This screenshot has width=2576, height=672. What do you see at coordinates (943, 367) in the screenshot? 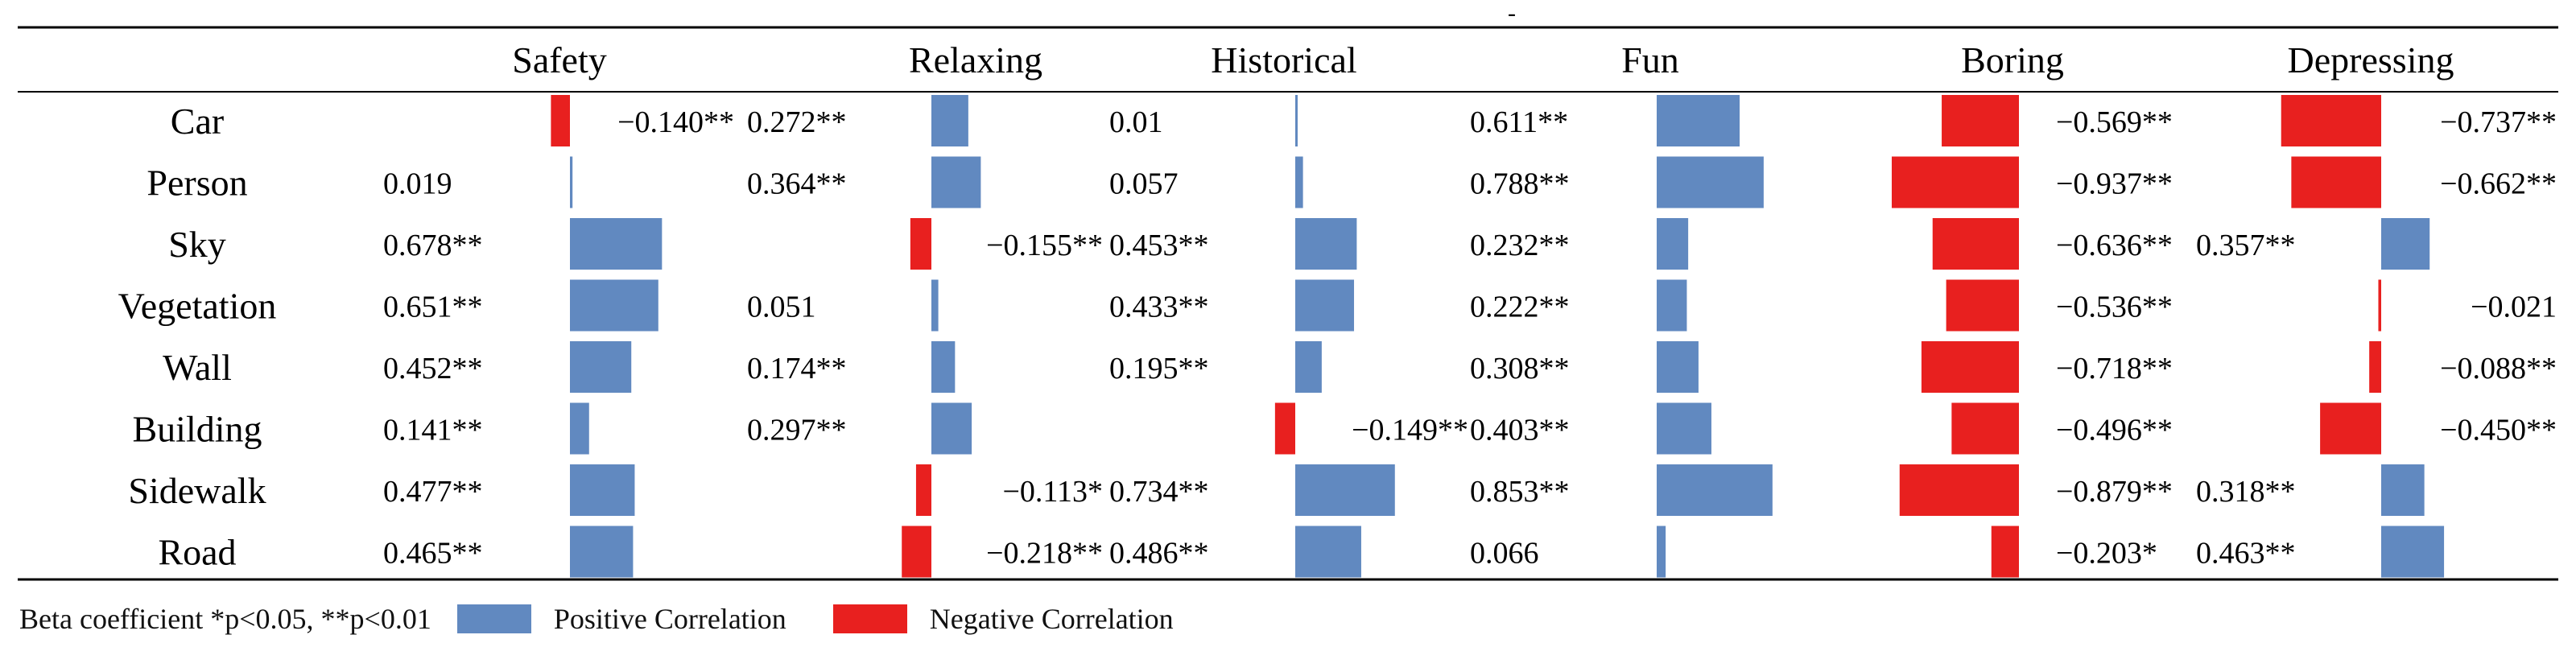
I see `bar-relaxing-wall` at bounding box center [943, 367].